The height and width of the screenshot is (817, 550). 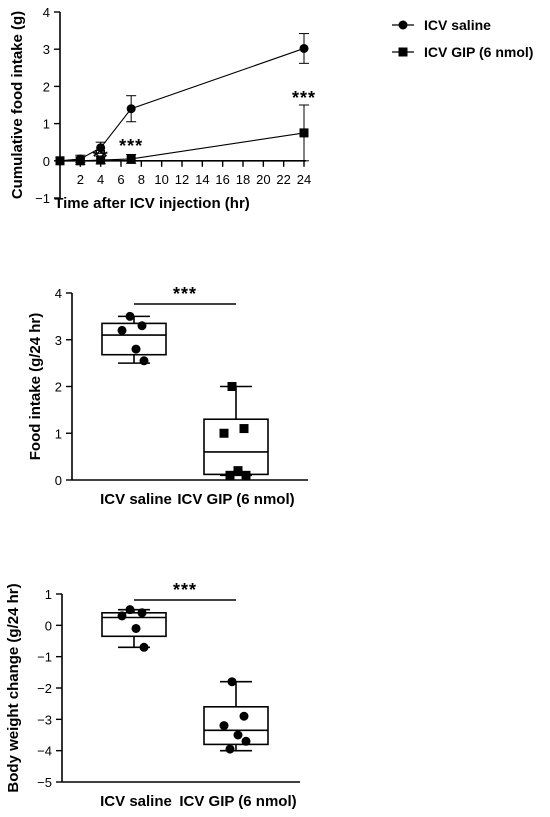 What do you see at coordinates (44, 782) in the screenshot?
I see `y-tick-label: −5` at bounding box center [44, 782].